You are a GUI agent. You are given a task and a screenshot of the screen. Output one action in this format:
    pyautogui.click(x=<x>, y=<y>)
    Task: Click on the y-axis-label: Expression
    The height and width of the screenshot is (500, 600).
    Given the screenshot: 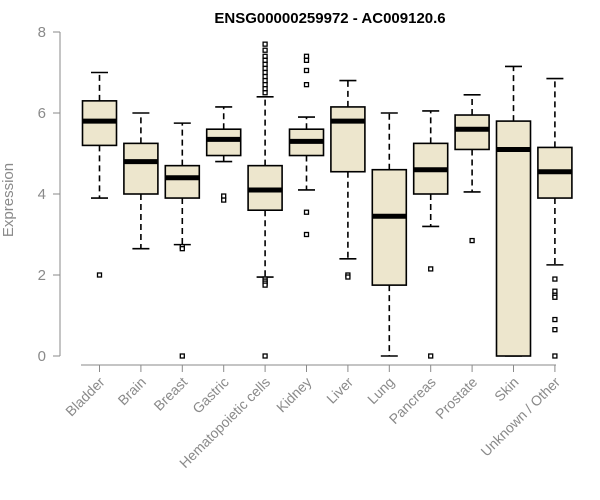 What is the action you would take?
    pyautogui.click(x=8, y=200)
    